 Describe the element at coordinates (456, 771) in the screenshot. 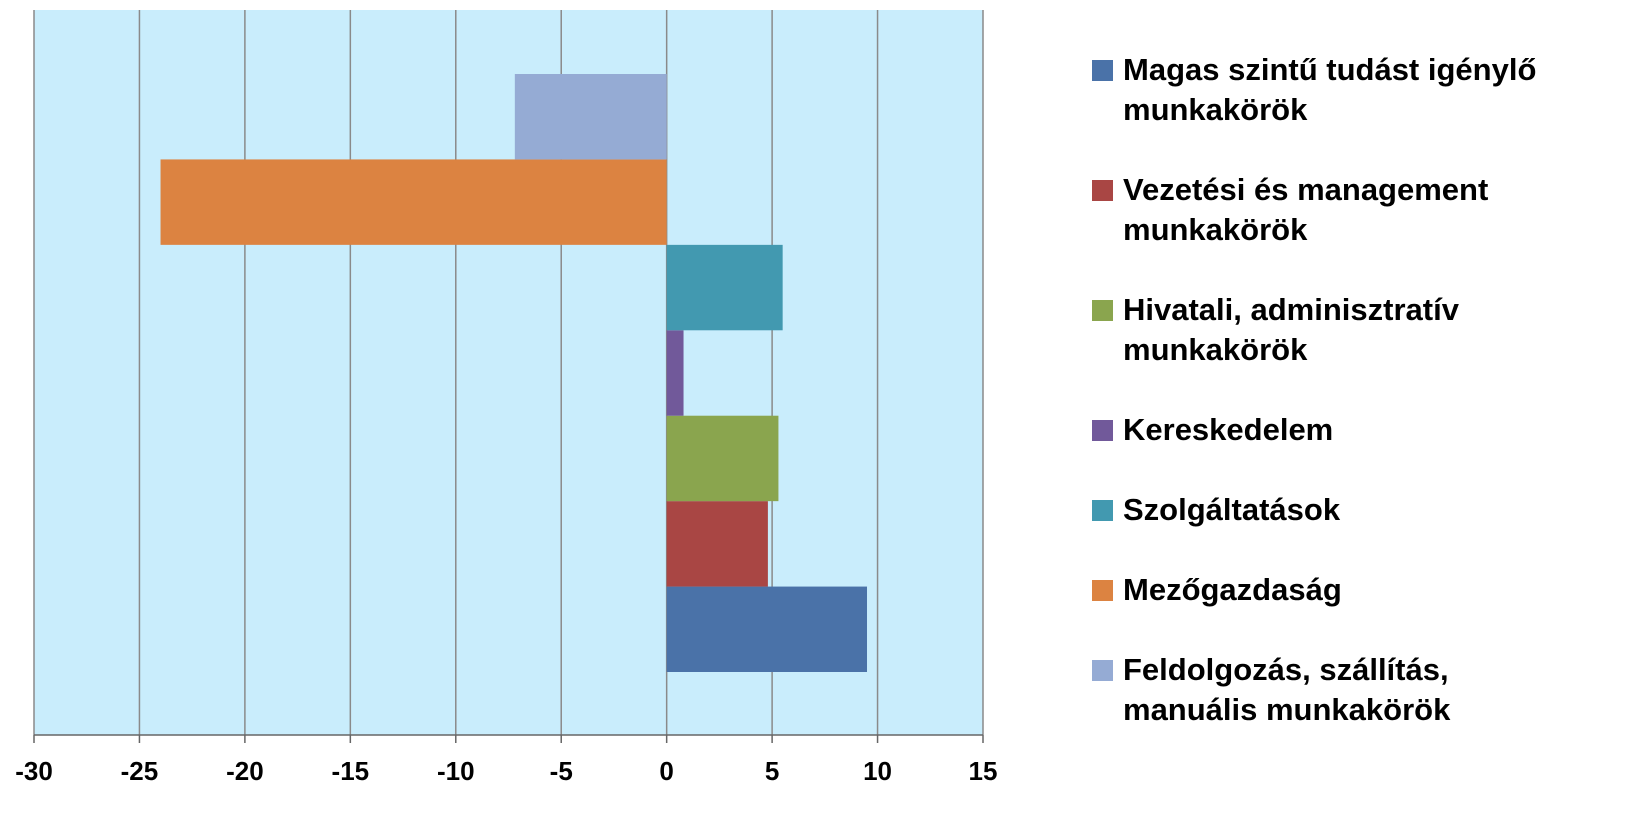

I see `x-tick-label: -10` at that location.